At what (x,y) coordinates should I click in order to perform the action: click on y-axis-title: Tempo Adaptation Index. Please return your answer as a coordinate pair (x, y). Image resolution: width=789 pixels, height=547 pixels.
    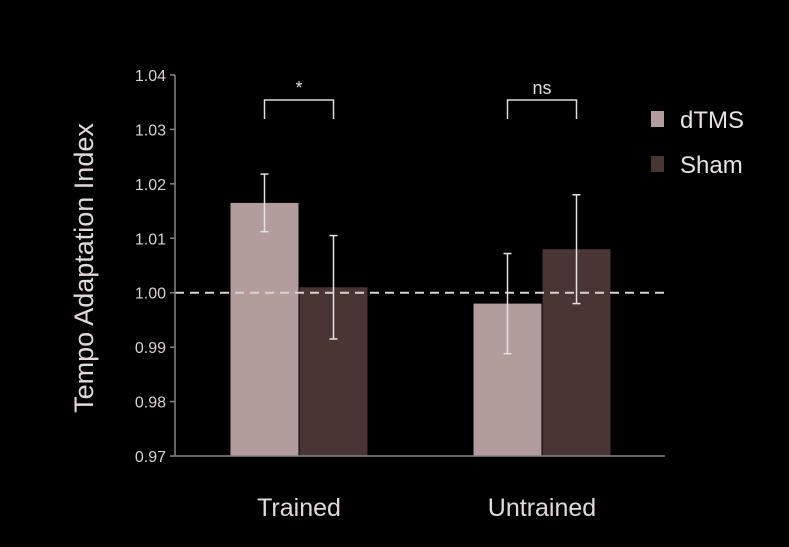
    Looking at the image, I should click on (84, 268).